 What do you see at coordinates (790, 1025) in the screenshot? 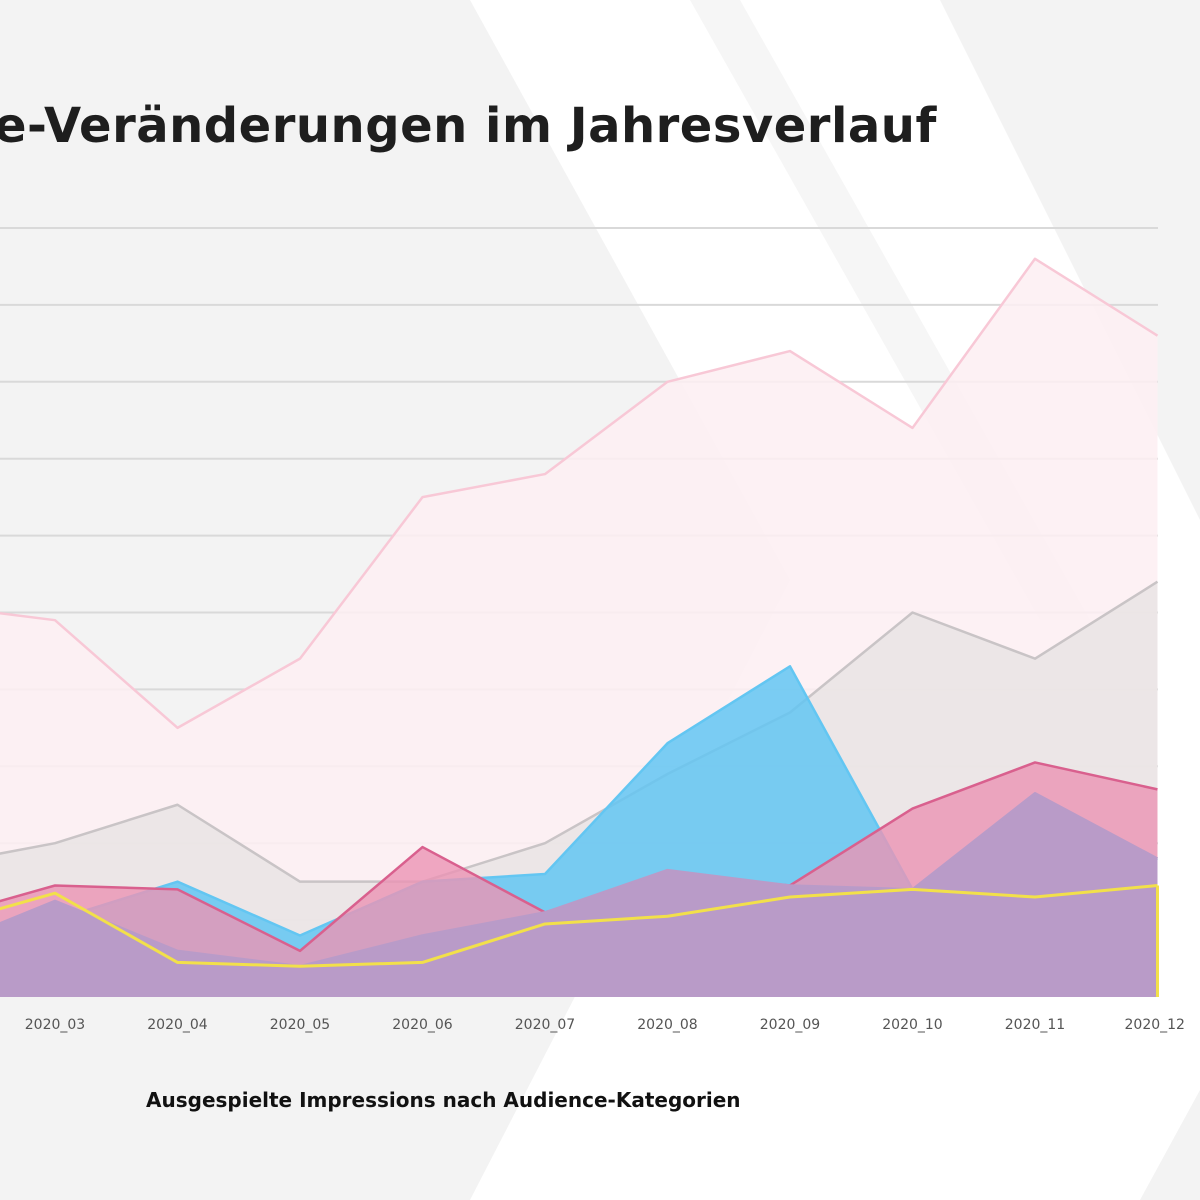
I see `x-tick-label: 2020_09` at bounding box center [790, 1025].